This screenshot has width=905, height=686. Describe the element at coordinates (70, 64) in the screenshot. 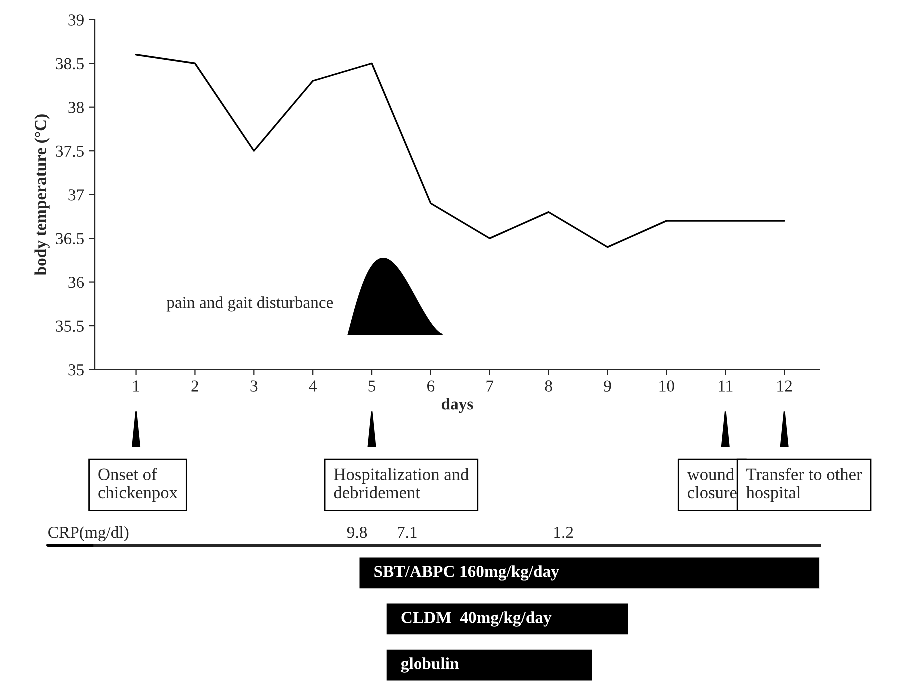

I see `y-tick-label: 38.5` at that location.